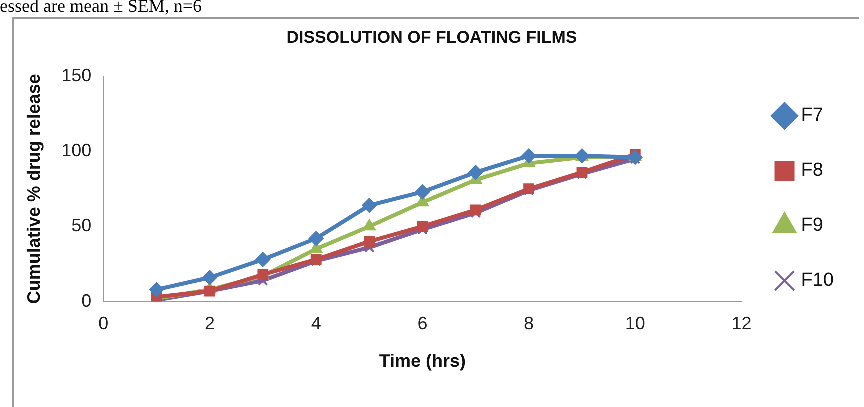  Describe the element at coordinates (77, 150) in the screenshot. I see `y-tick-label: 100` at that location.